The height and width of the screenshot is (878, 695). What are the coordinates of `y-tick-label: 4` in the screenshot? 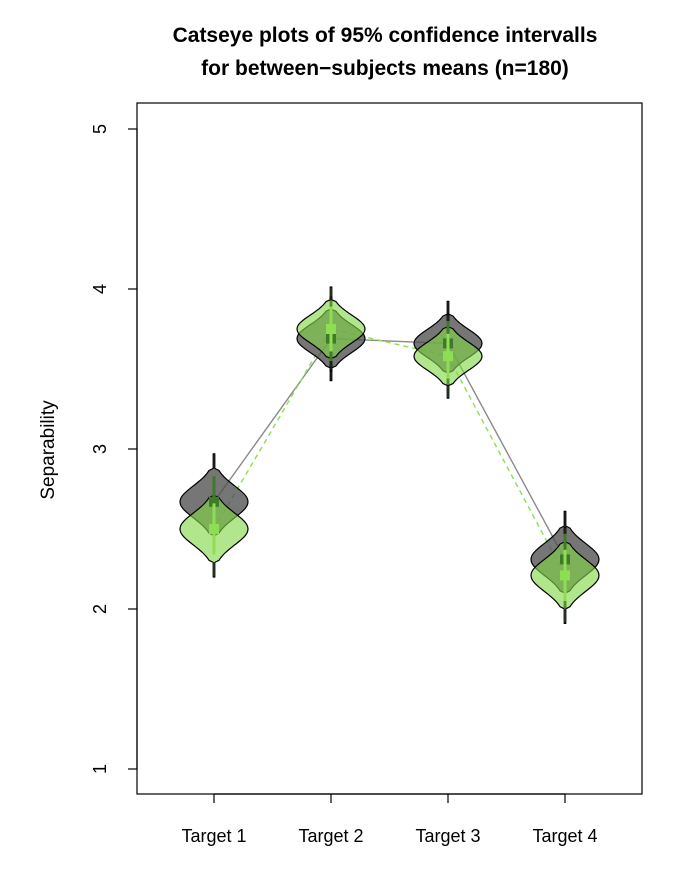 It's located at (100, 289).